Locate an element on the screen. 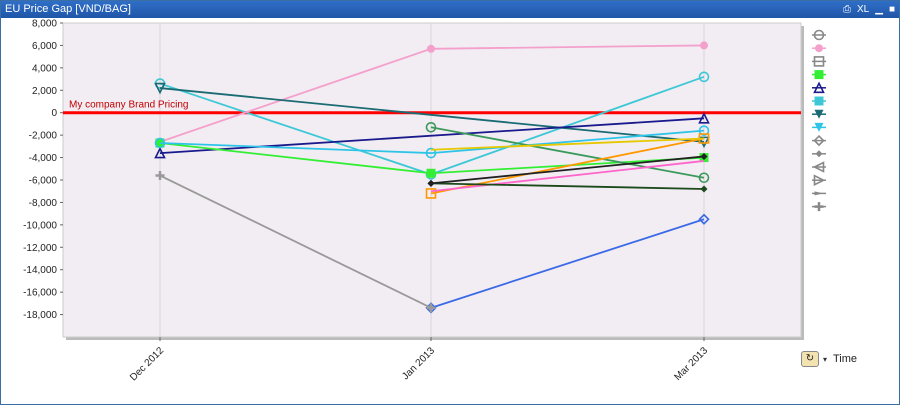  y-tick-label: 4,000 is located at coordinates (44, 68).